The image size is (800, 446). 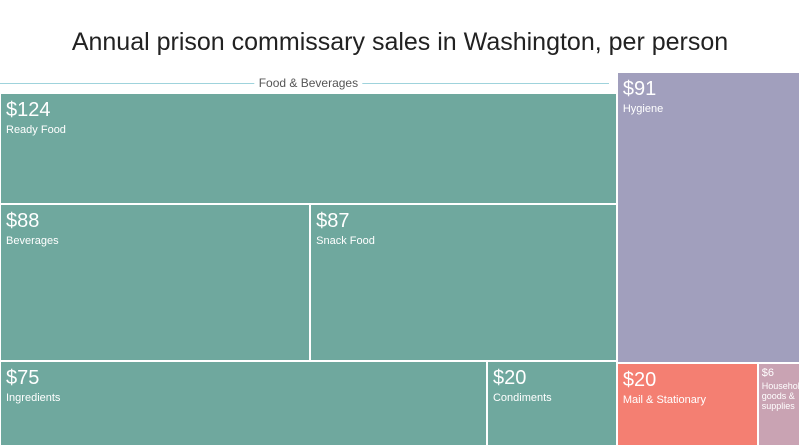 What do you see at coordinates (767, 372) in the screenshot?
I see `value-label: $6` at bounding box center [767, 372].